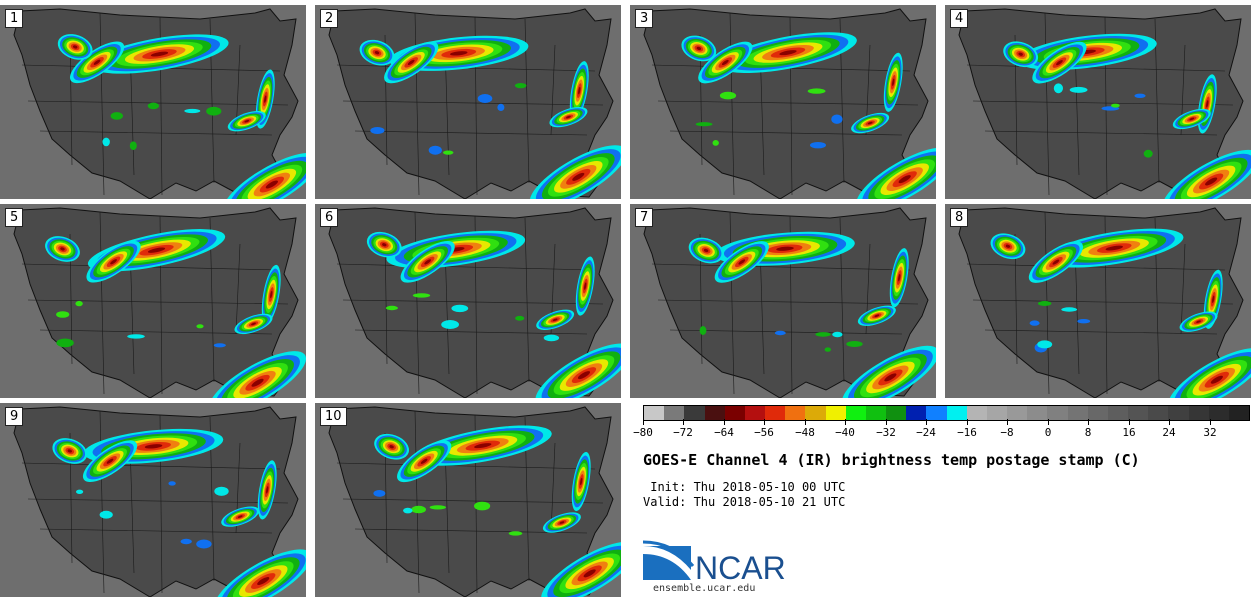 This screenshot has width=1260, height=597. Describe the element at coordinates (764, 432) in the screenshot. I see `colorbar-tick-label: −56` at that location.